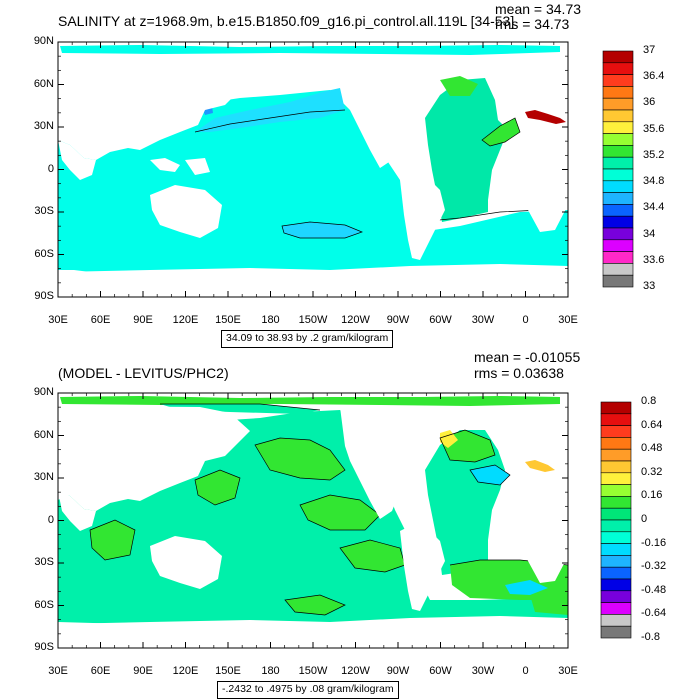 The width and height of the screenshot is (700, 700). I want to click on lon-tick-label: 30W, so click(483, 320).